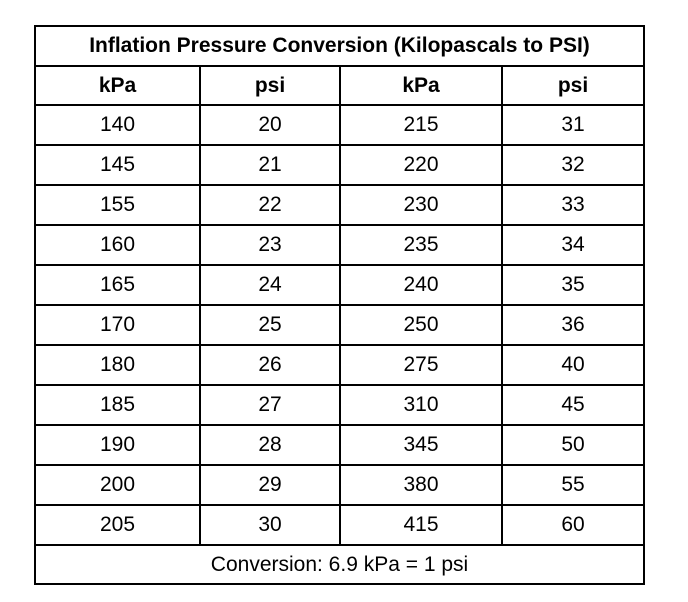 This screenshot has height=602, width=688. What do you see at coordinates (270, 125) in the screenshot?
I see `psi-cell: 20` at bounding box center [270, 125].